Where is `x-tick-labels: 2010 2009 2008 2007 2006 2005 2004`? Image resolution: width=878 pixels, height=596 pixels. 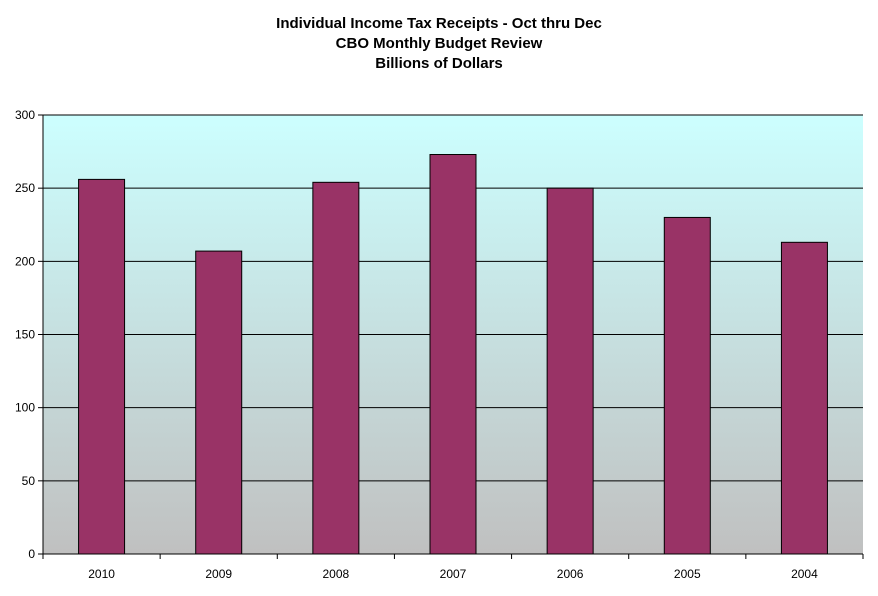
x-tick-labels: 2010 2009 2008 2007 2006 2005 2004 is located at coordinates (453, 574).